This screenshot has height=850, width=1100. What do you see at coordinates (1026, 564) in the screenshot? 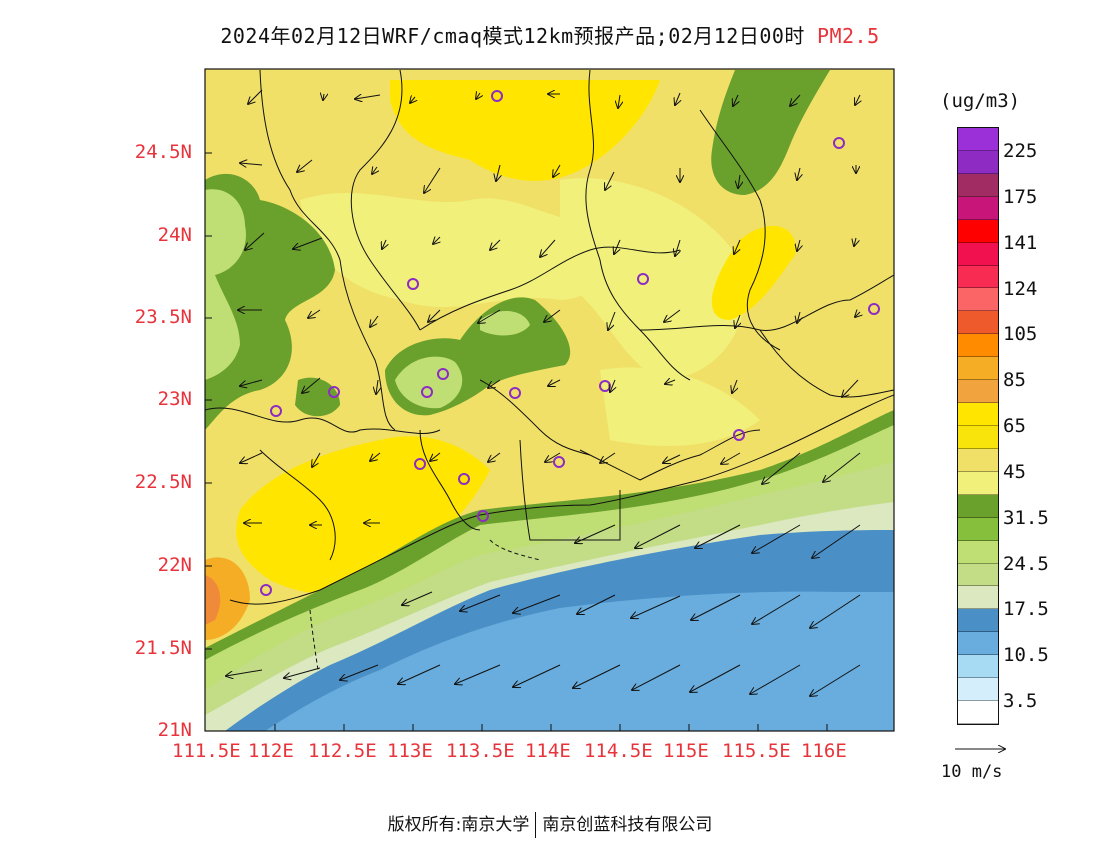
I see `colorbar-label: 24.5` at bounding box center [1026, 564].